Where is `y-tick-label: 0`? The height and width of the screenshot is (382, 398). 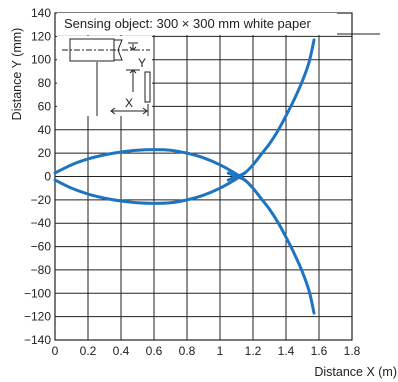 y-tick-label: 0 is located at coordinates (47, 177).